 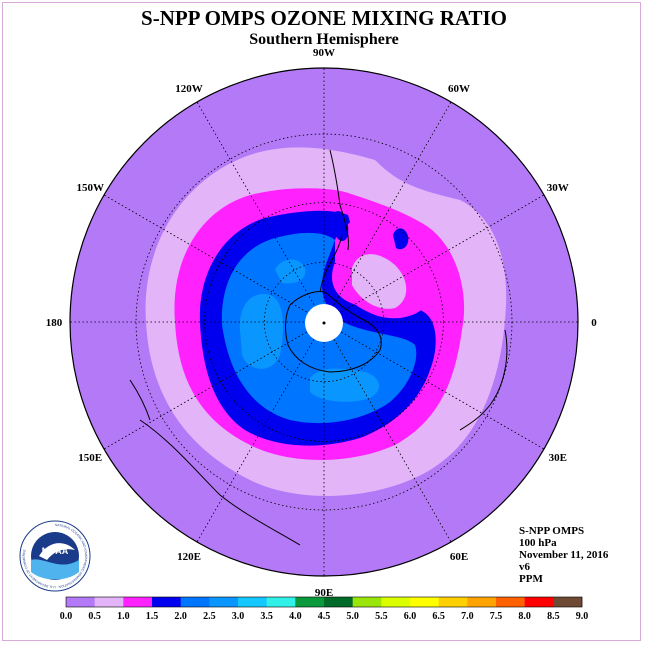 What do you see at coordinates (189, 89) in the screenshot?
I see `longitude-label: 120W` at bounding box center [189, 89].